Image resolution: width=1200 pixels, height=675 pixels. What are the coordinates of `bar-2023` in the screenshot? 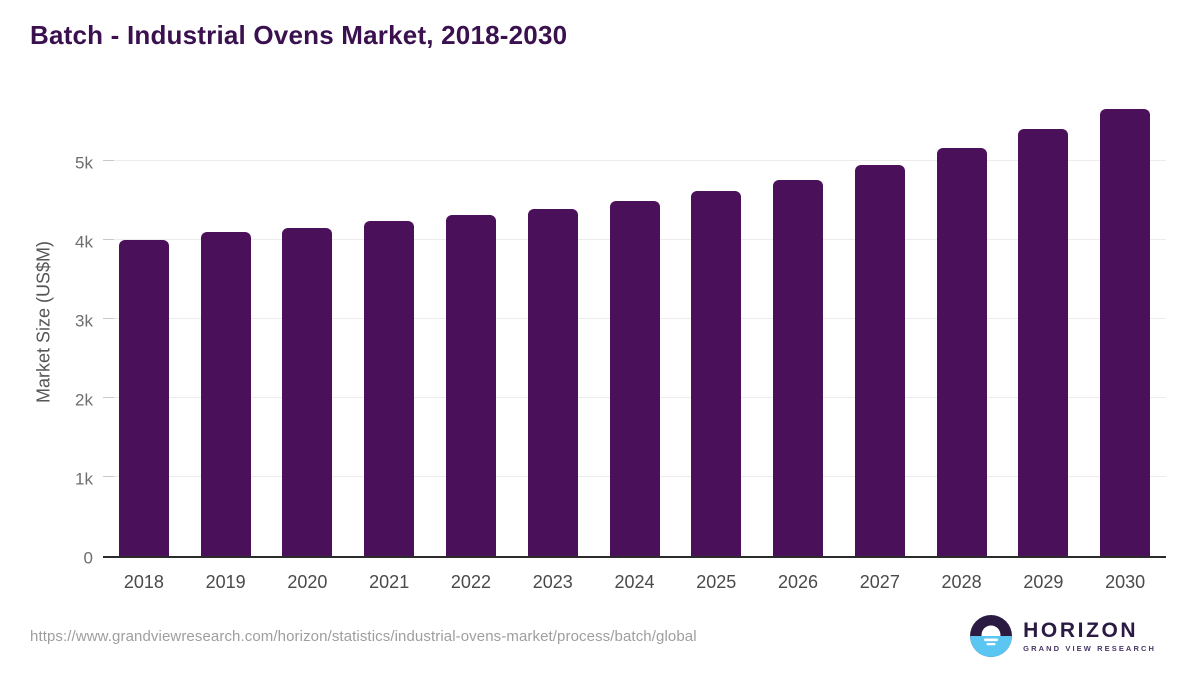 It's located at (552, 382).